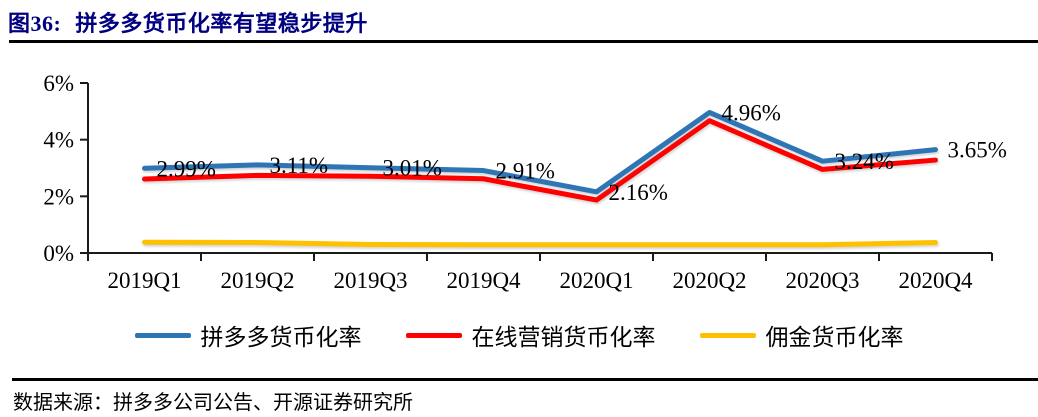 This screenshot has width=1038, height=417. Describe the element at coordinates (596, 280) in the screenshot. I see `x-axis-label: 2020Q1` at that location.